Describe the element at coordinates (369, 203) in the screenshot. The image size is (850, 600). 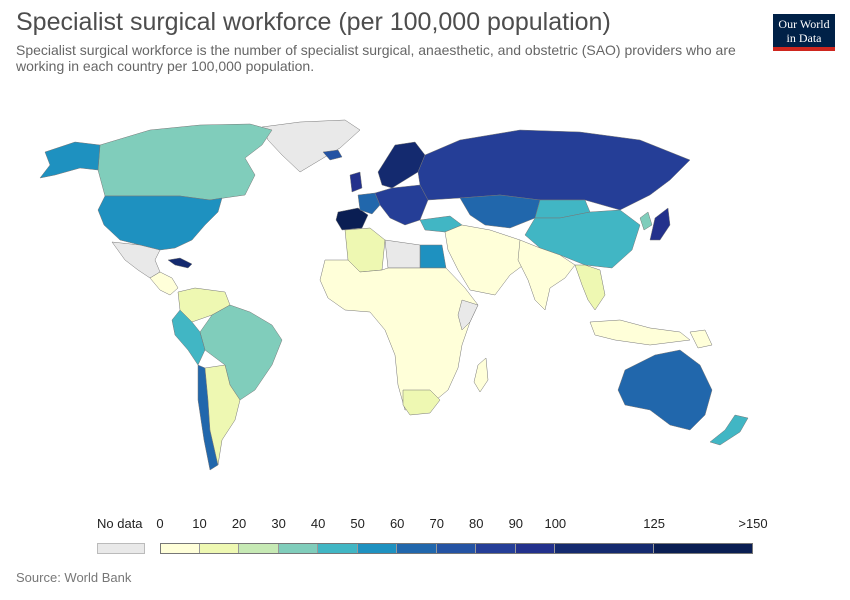
I see `region-france` at that location.